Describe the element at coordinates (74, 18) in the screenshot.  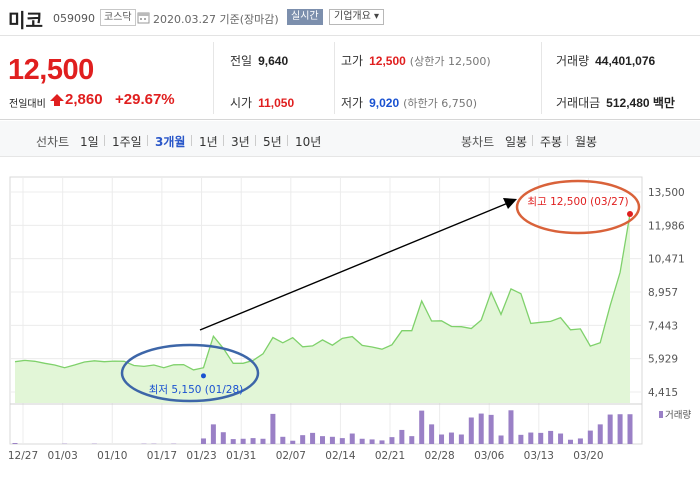
I see `stock-code: 059090` at that location.